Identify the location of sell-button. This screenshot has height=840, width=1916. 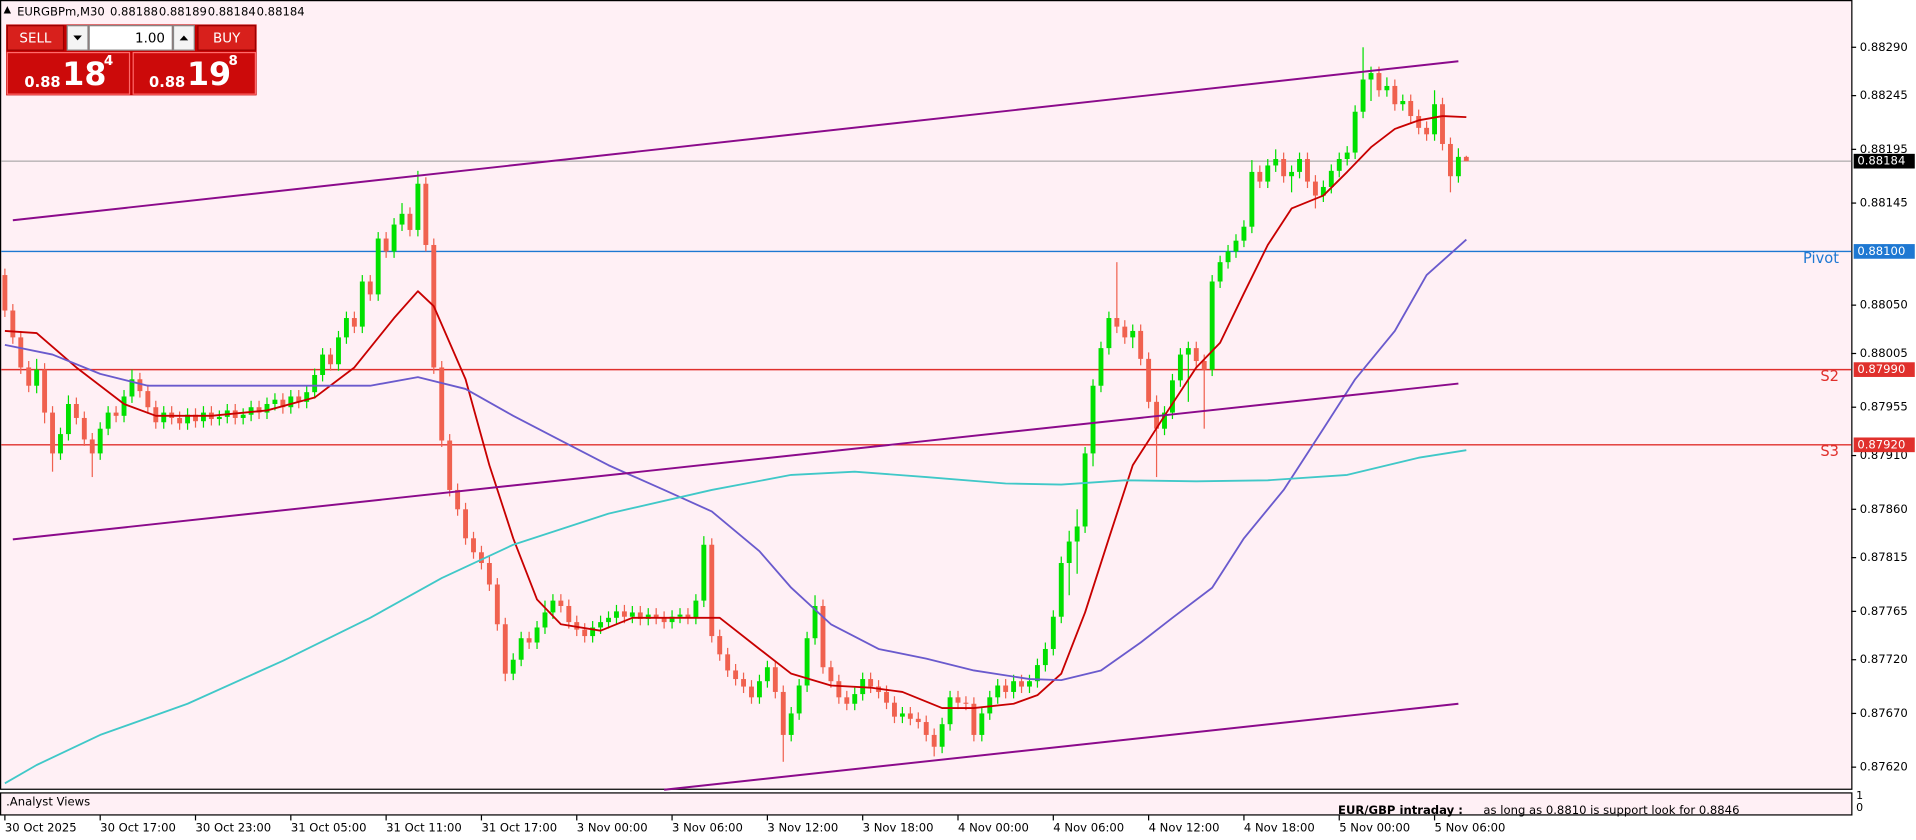
(35, 38).